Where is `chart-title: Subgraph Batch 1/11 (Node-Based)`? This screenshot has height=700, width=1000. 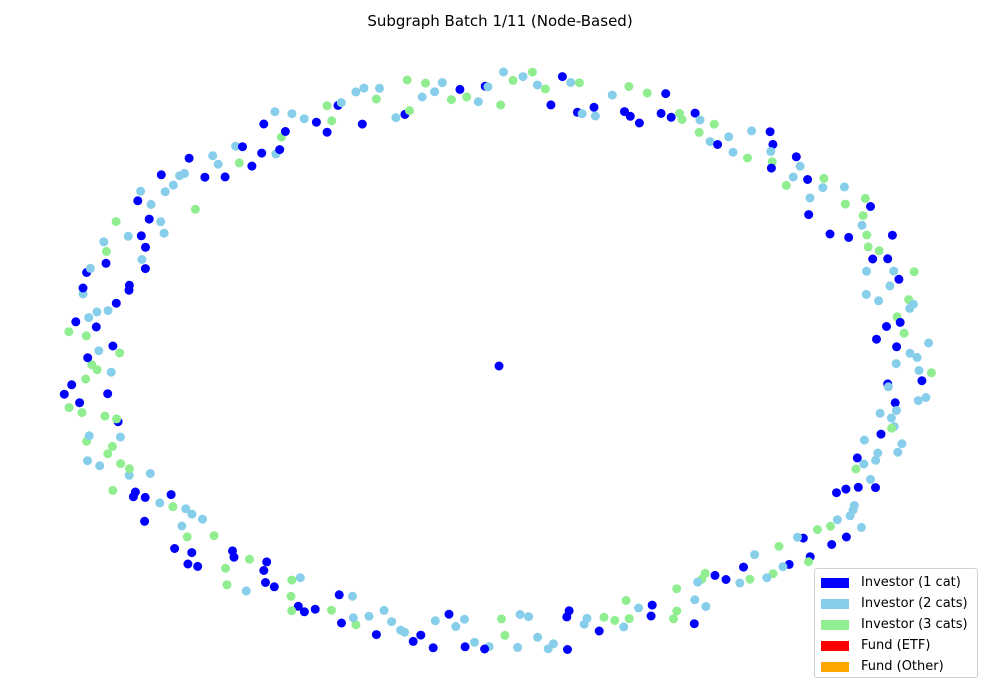
chart-title: Subgraph Batch 1/11 (Node-Based) is located at coordinates (500, 21).